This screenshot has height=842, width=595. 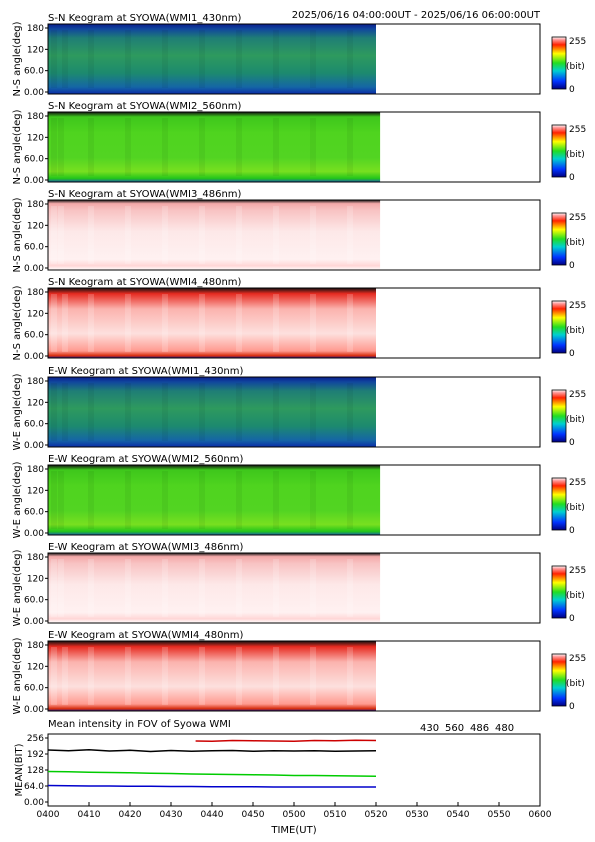 What do you see at coordinates (89, 815) in the screenshot?
I see `x-tick-label: 0410` at bounding box center [89, 815].